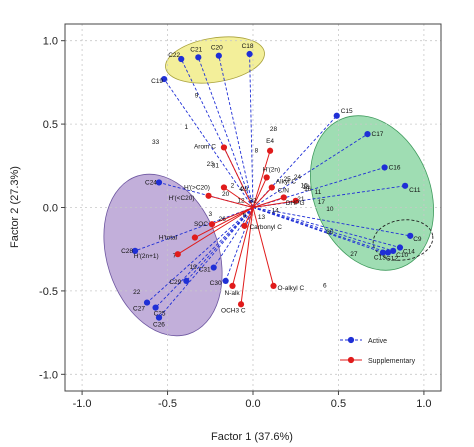 The image size is (474, 447). I want to click on active-point-label: C14, so click(409, 252).